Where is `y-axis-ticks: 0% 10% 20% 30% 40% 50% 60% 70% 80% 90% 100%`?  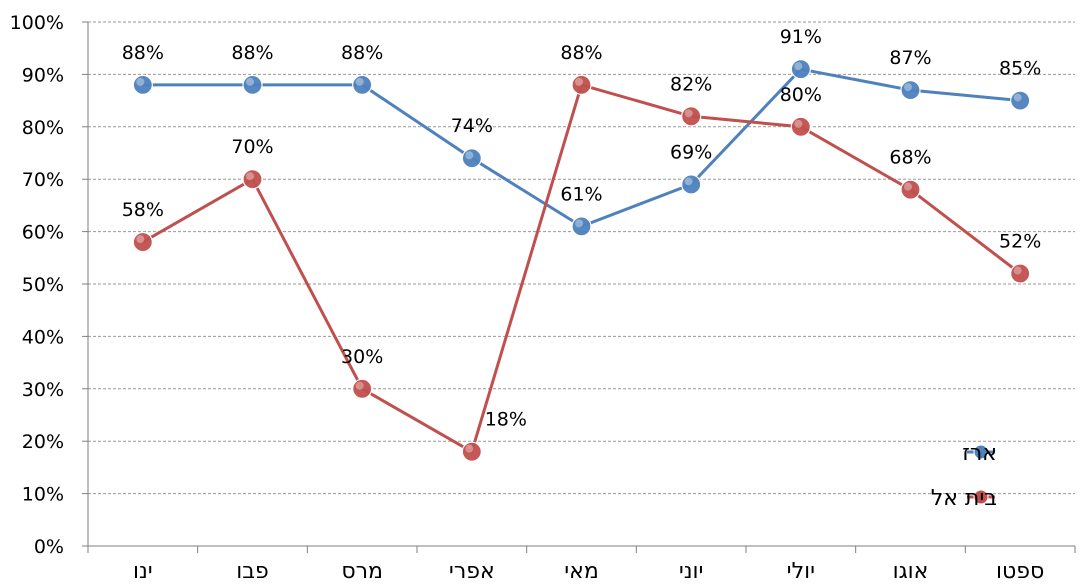 y-axis-ticks: 0% 10% 20% 30% 40% 50% 60% 70% 80% 90% 100% is located at coordinates (49, 285).